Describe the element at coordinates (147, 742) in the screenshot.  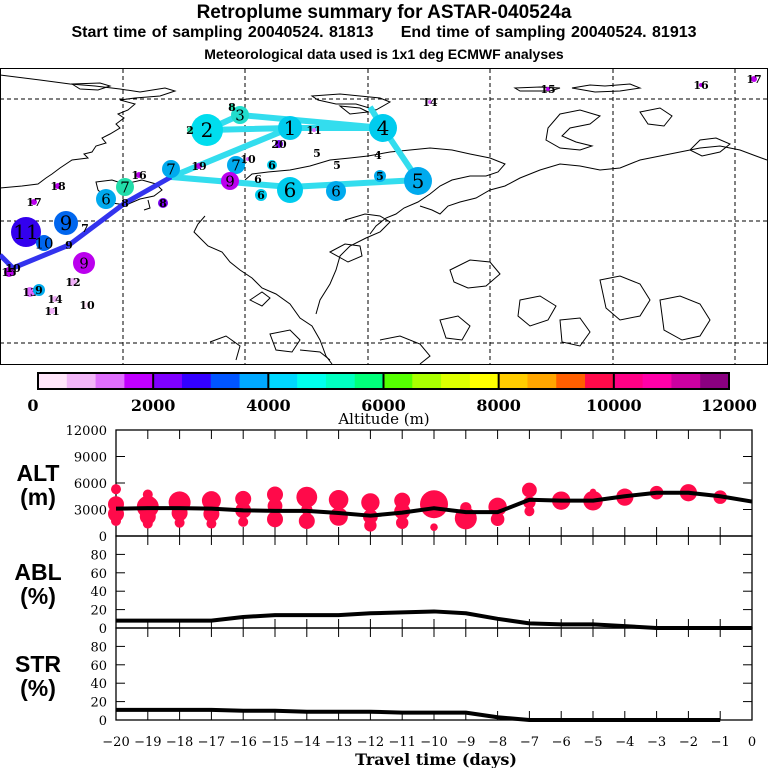
I see `x-tick-label: −19` at that location.